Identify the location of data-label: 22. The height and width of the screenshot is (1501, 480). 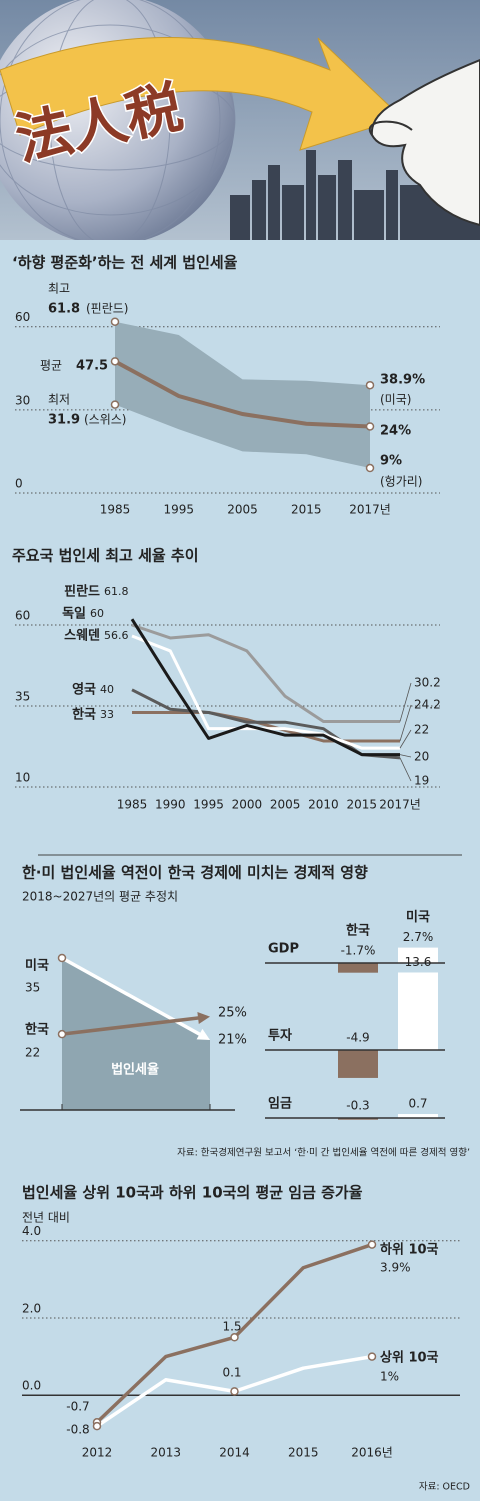
(32, 1053).